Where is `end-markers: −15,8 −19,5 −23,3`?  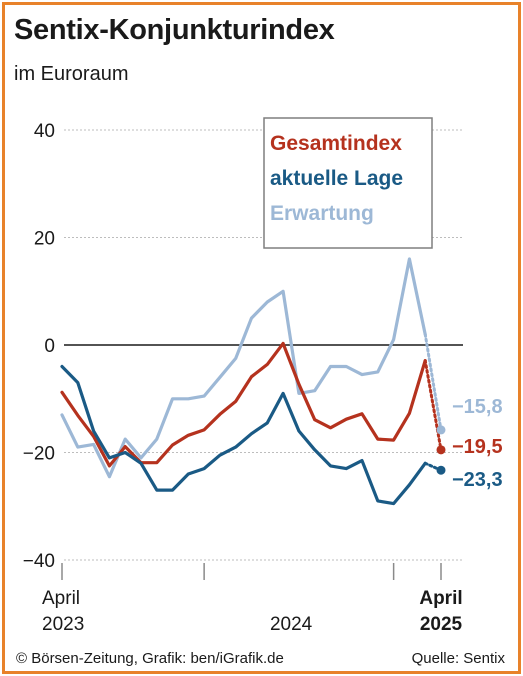 end-markers: −15,8 −19,5 −23,3 is located at coordinates (469, 443).